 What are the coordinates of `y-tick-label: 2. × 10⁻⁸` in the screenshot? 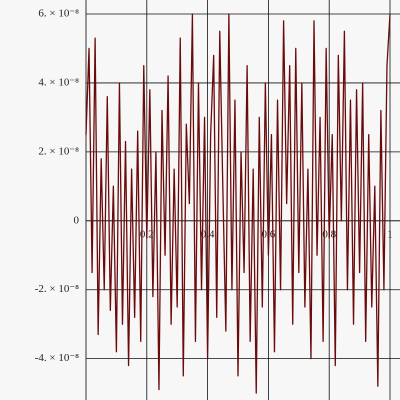 It's located at (58, 151).